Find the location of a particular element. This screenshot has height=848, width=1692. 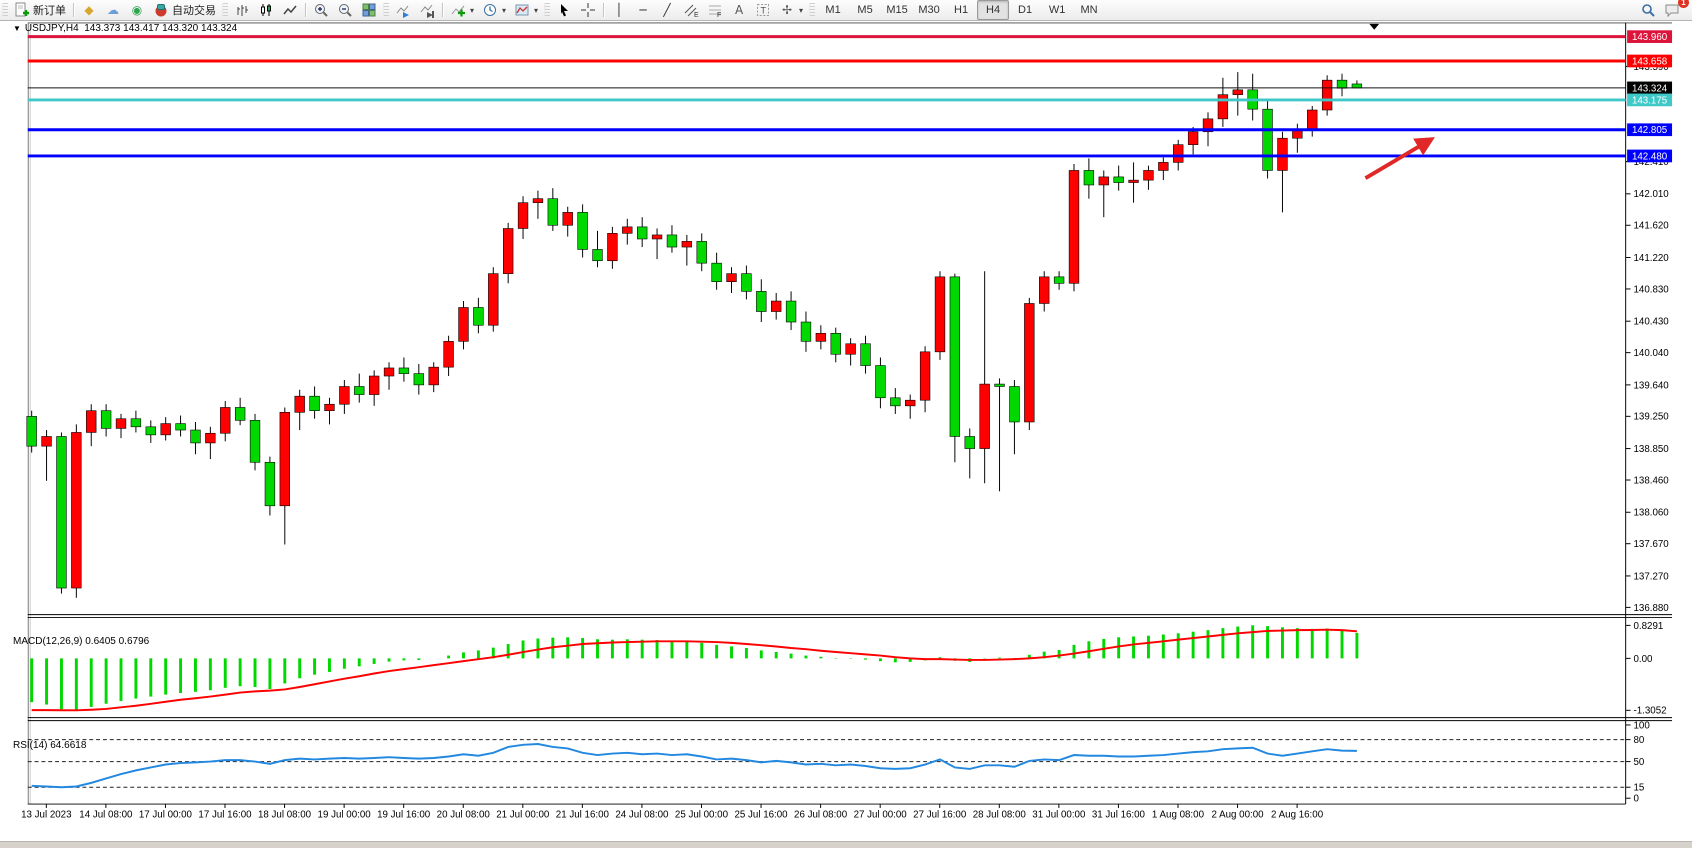

time-axis-label: 31 Jul 00:00 is located at coordinates (1059, 815).